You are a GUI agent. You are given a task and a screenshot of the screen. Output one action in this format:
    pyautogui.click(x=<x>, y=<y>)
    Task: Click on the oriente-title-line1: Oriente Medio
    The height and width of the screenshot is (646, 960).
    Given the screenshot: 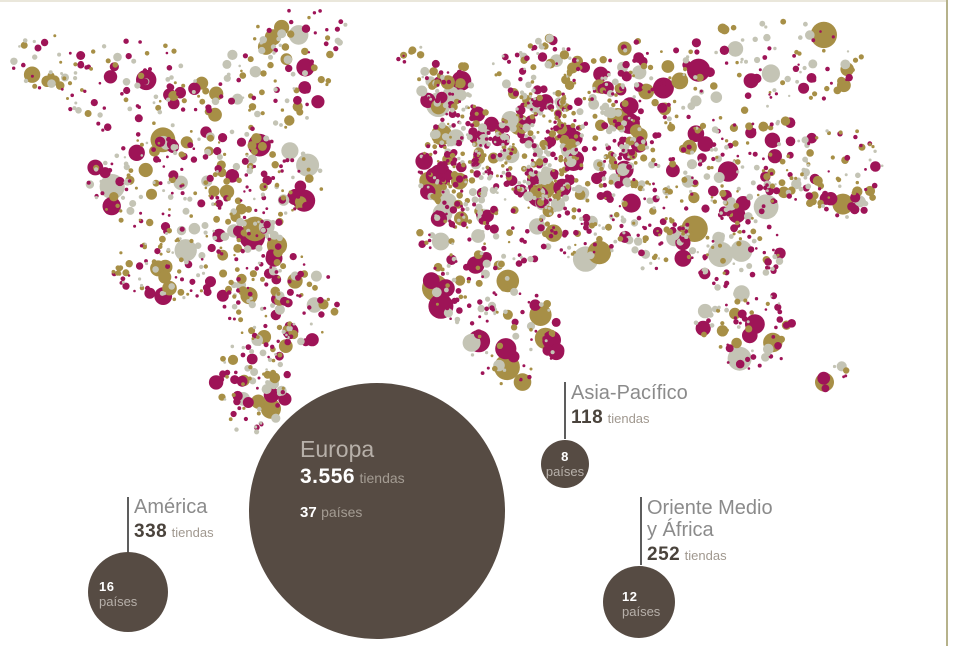 What is the action you would take?
    pyautogui.click(x=710, y=508)
    